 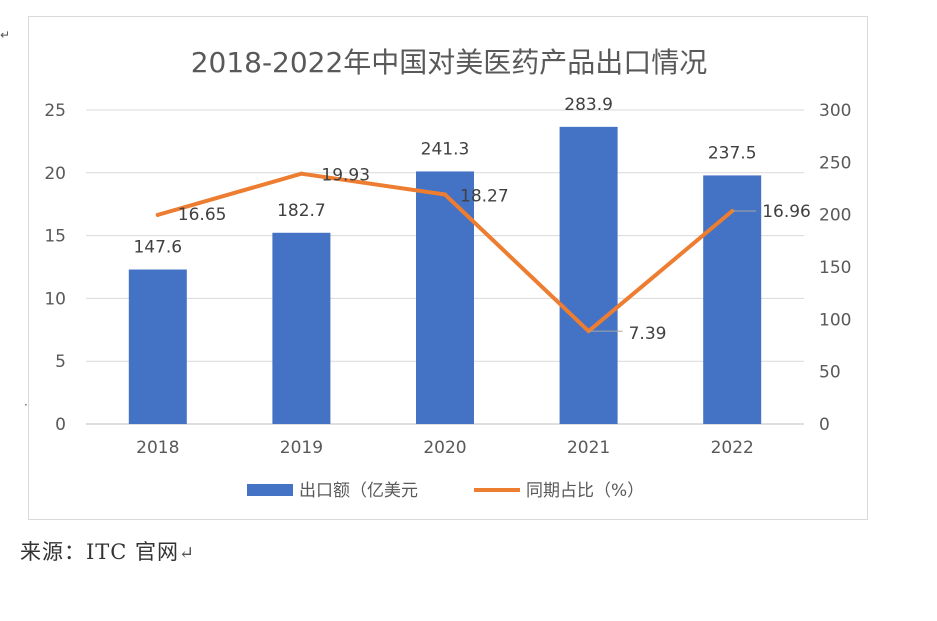 What do you see at coordinates (55, 237) in the screenshot?
I see `left-tick-label: 15` at bounding box center [55, 237].